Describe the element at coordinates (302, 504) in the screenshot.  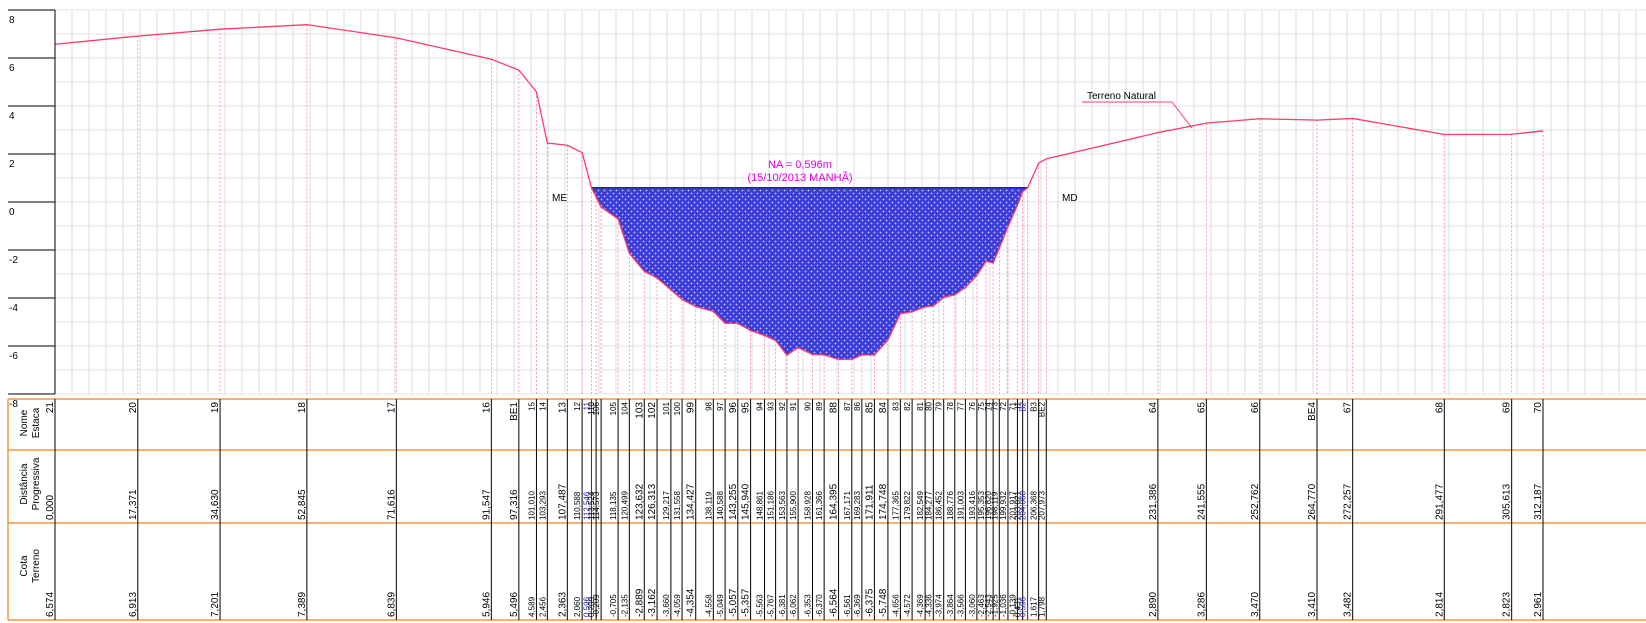
I see `station-distance: 52,845` at that location.